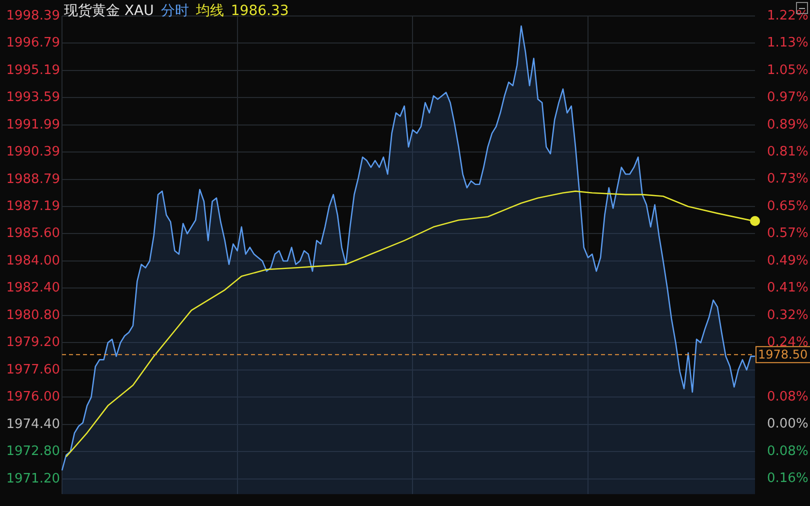 The image size is (810, 506). What do you see at coordinates (787, 98) in the screenshot?
I see `y2-tick-label: 0.97%` at bounding box center [787, 98].